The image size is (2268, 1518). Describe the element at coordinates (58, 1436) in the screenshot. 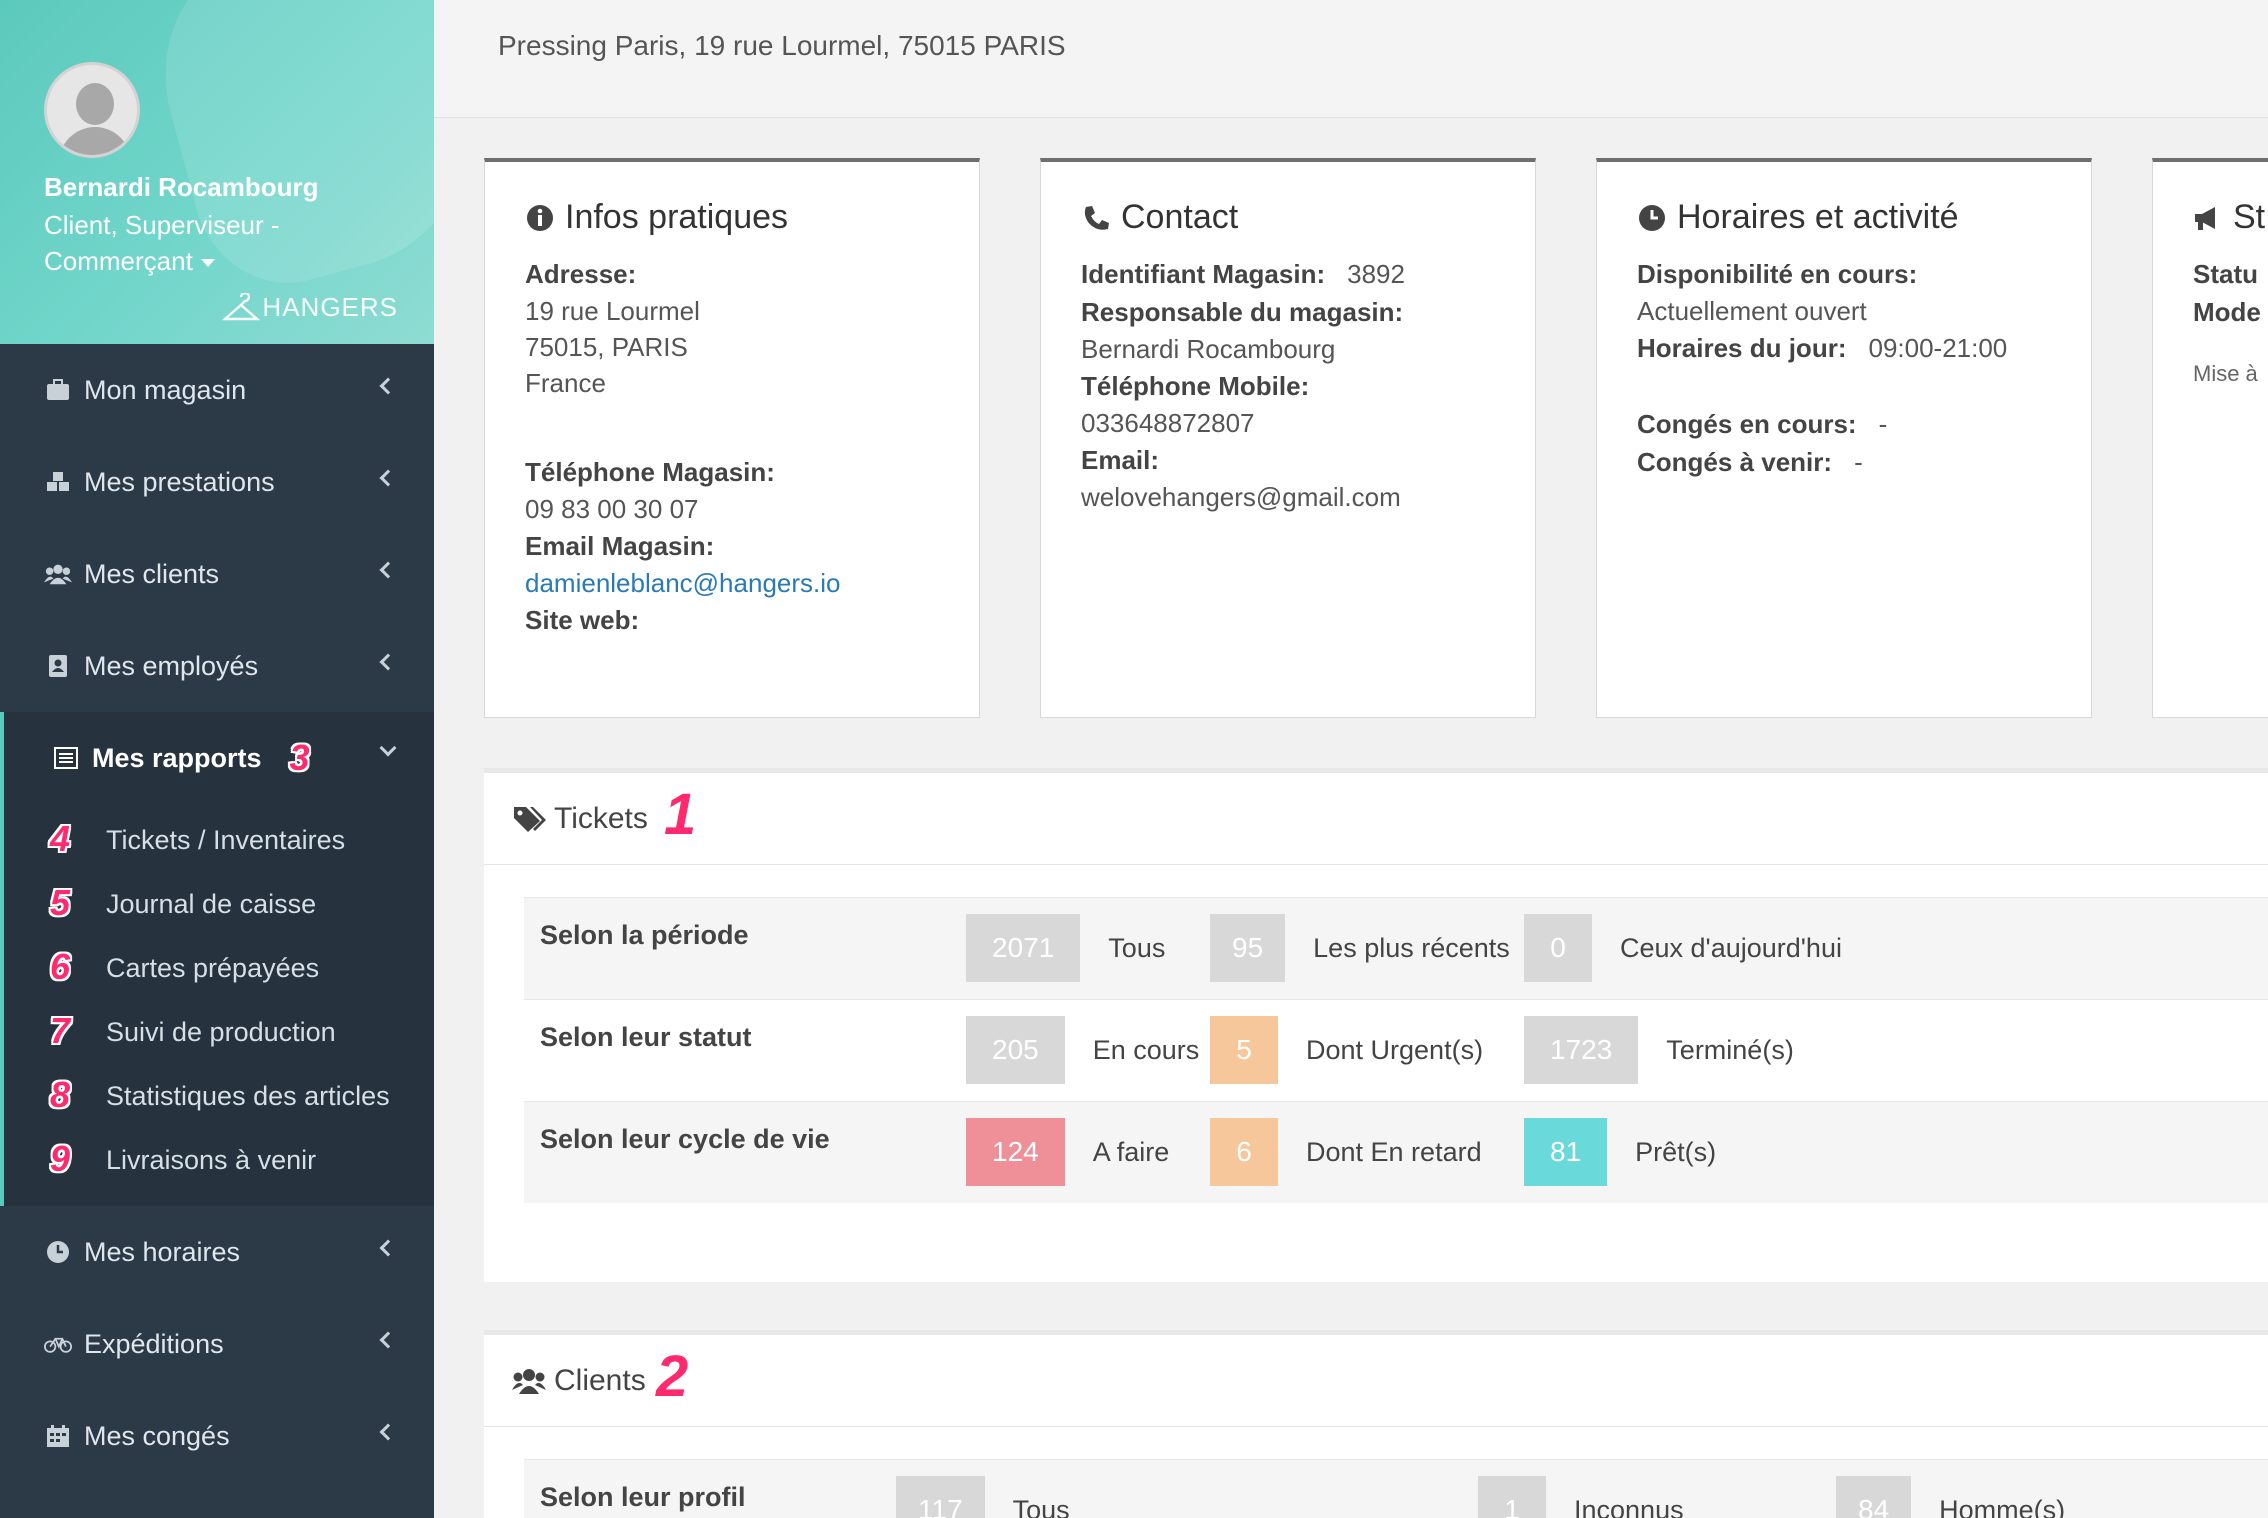

I see `calendar-icon` at that location.